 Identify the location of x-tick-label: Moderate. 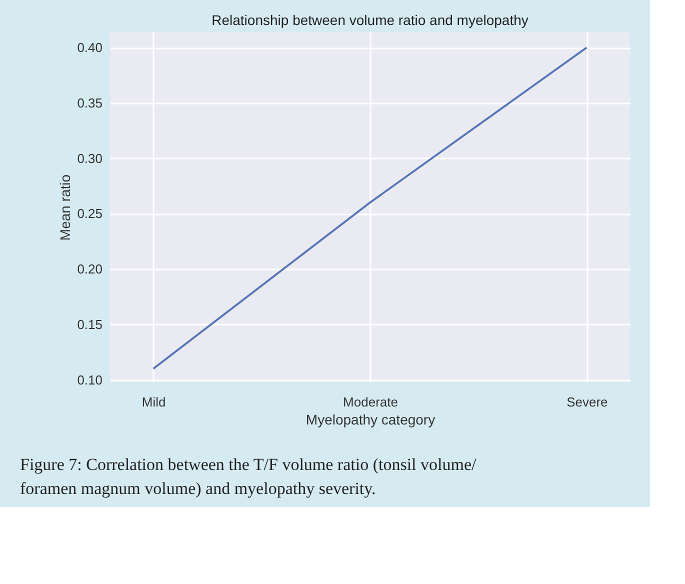
(370, 402).